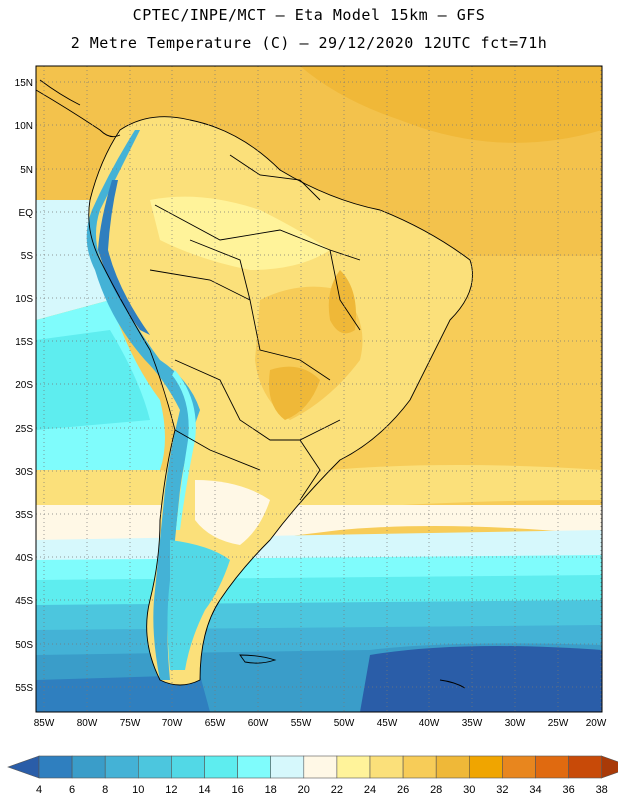  I want to click on colorbar-label: 8, so click(105, 790).